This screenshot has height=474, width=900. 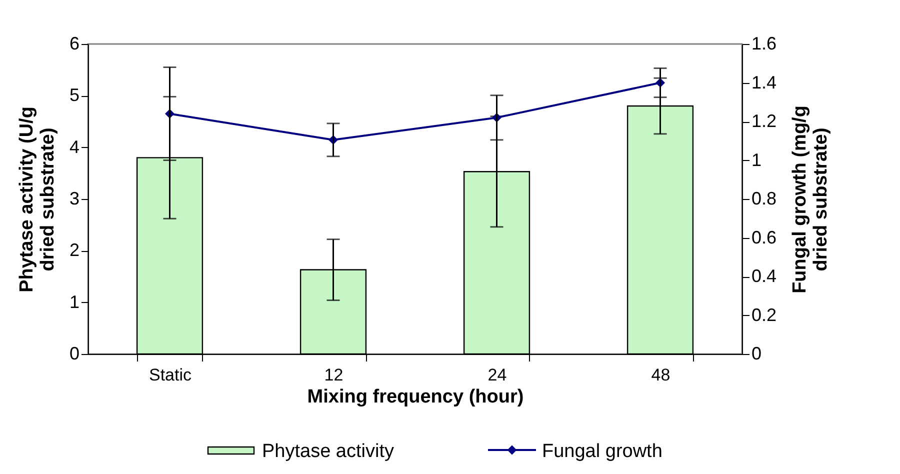 I want to click on y2-tick-label: 0.6, so click(x=764, y=237).